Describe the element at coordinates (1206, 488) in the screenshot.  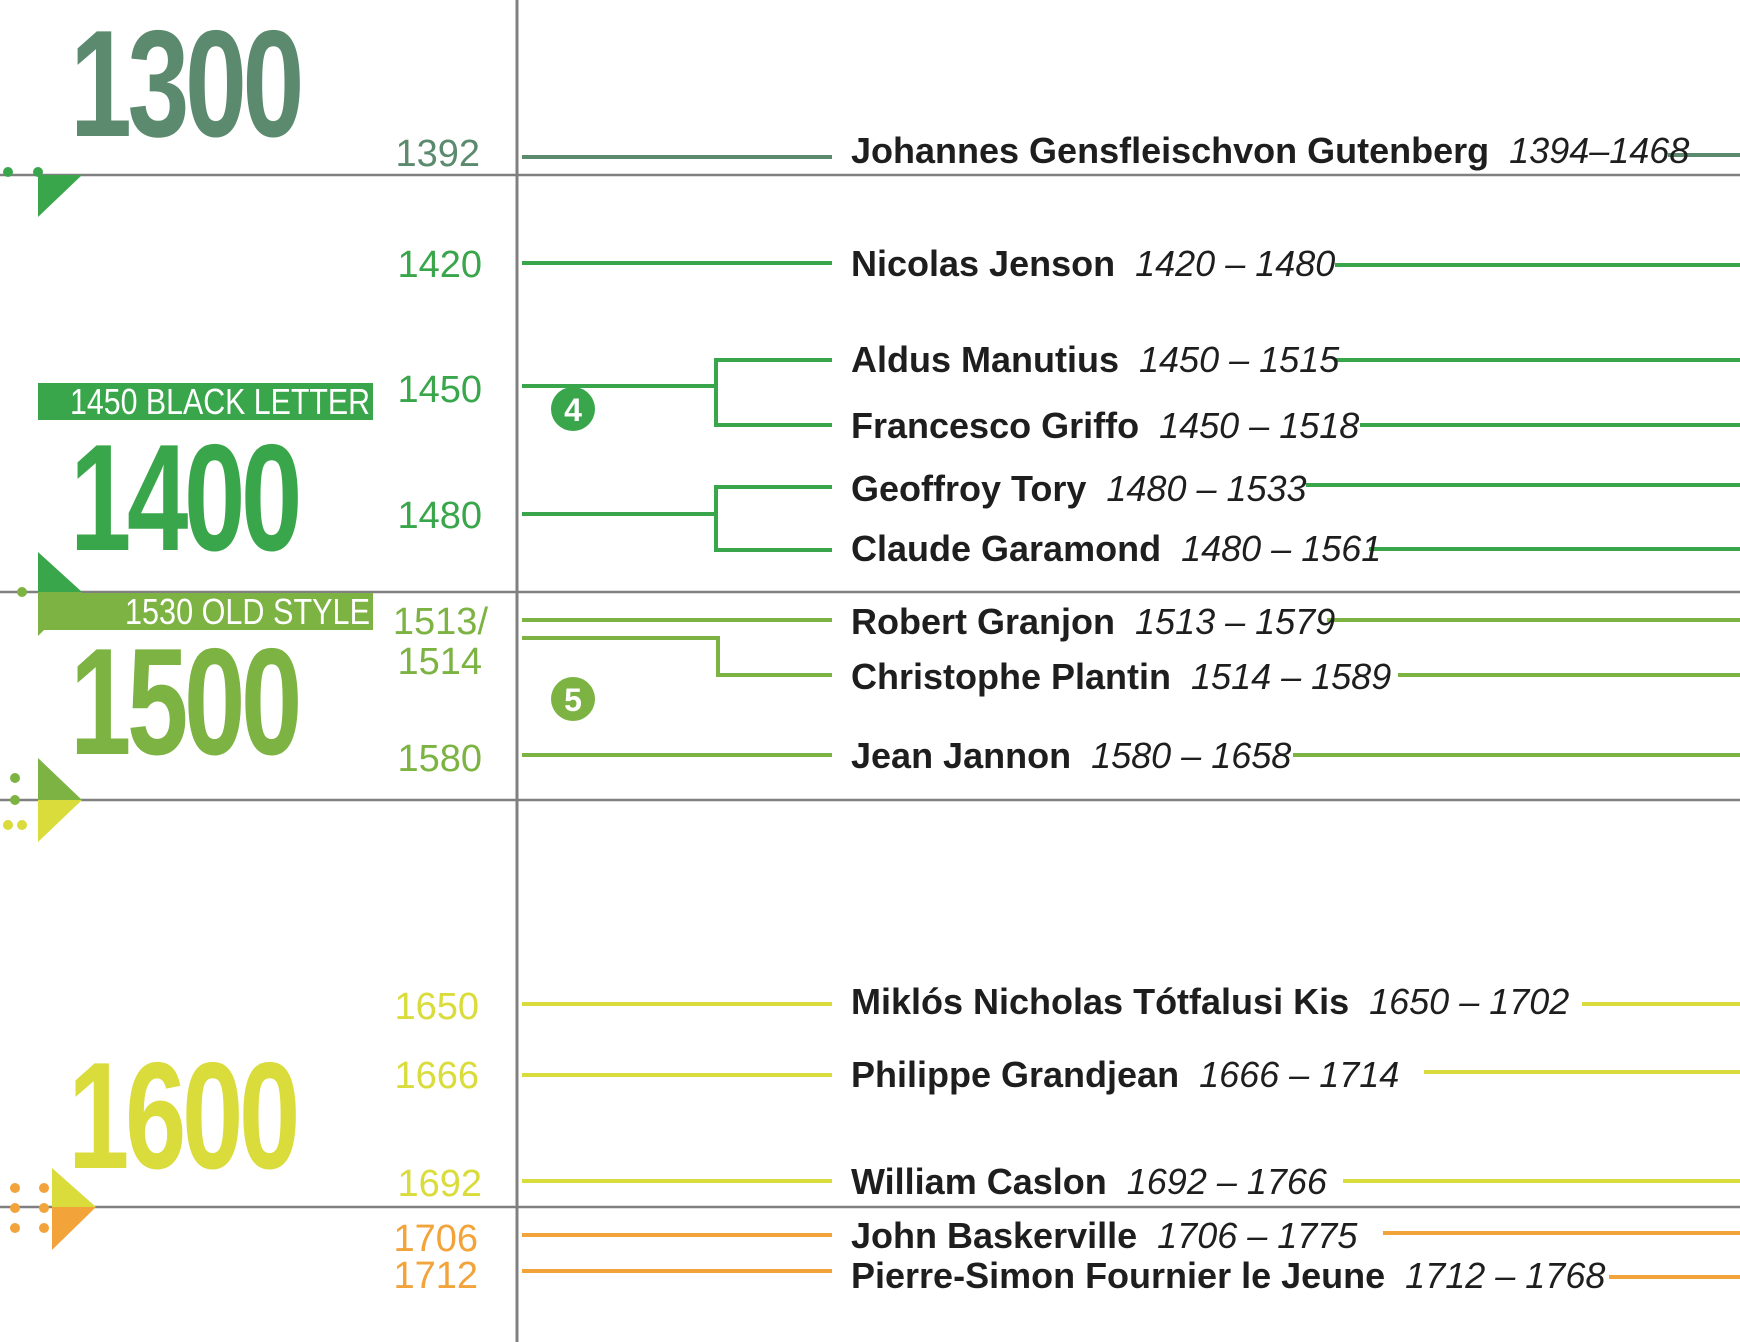
I see `person-dates: 1480 – 1533` at that location.